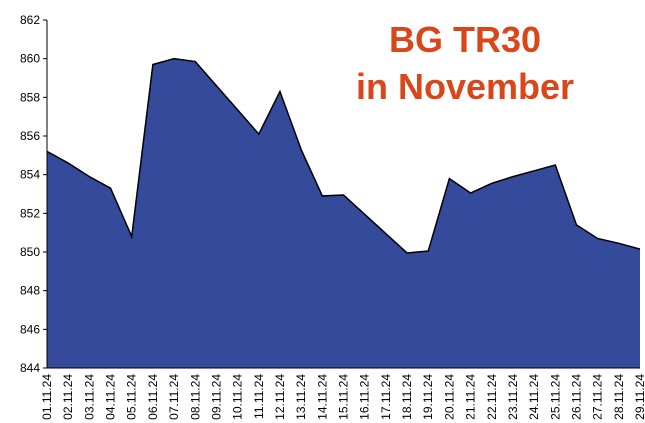  Describe the element at coordinates (365, 397) in the screenshot. I see `x-tick-label: 16.11.24` at that location.